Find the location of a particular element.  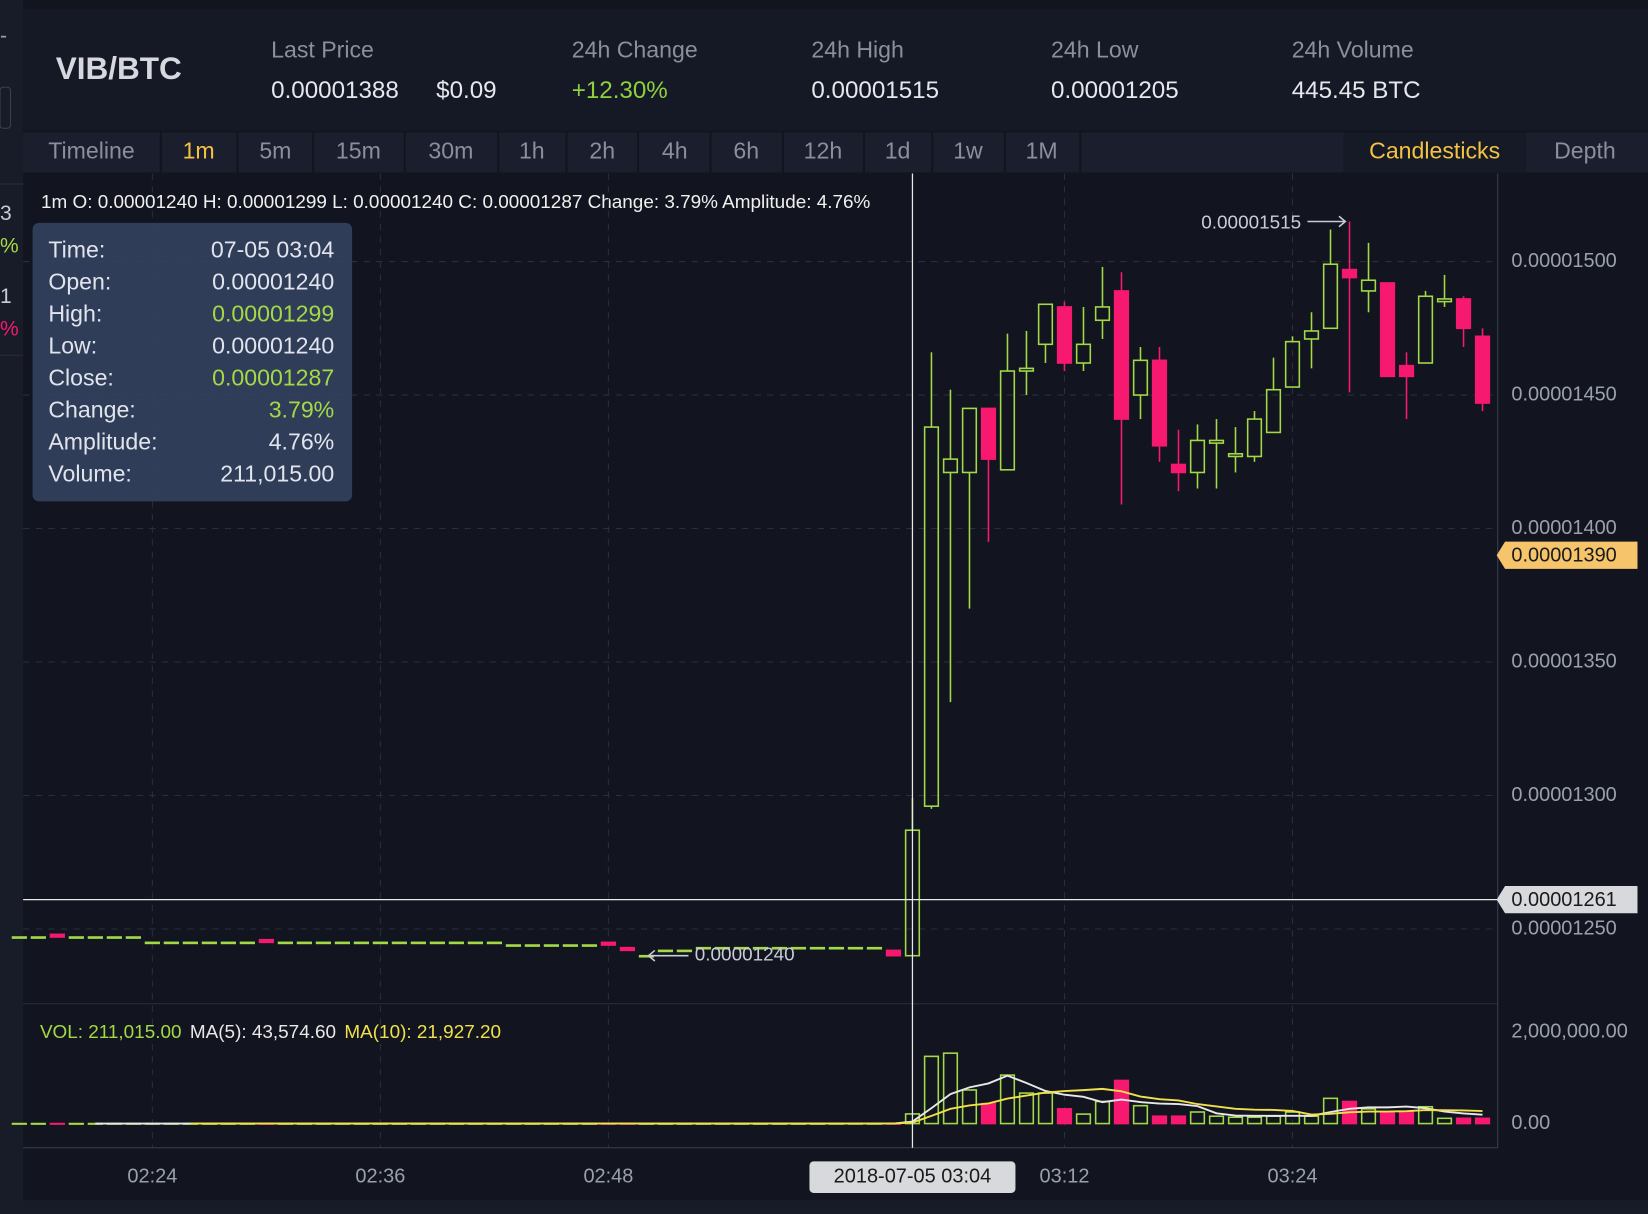

x-tick-label: 02:24 is located at coordinates (152, 1176).